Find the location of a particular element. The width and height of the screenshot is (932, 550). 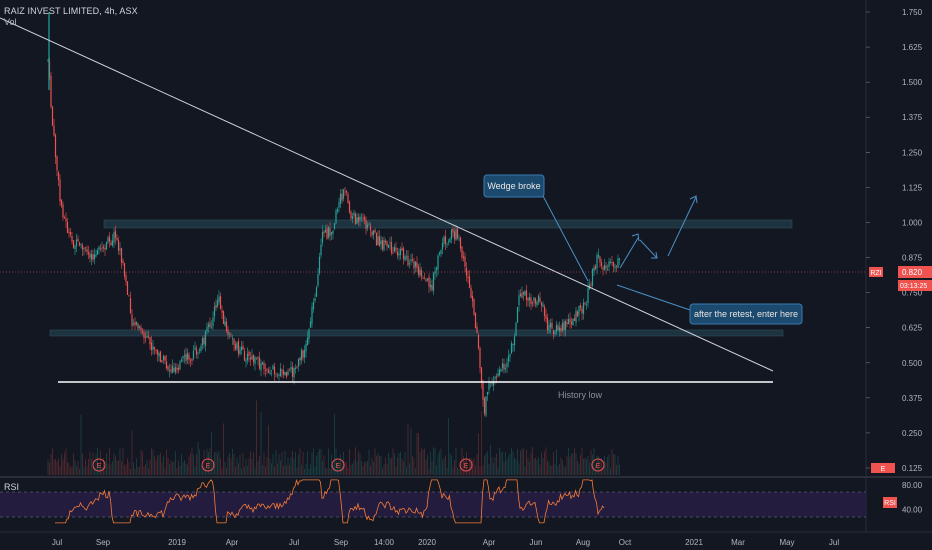

resistance-zone is located at coordinates (448, 224).